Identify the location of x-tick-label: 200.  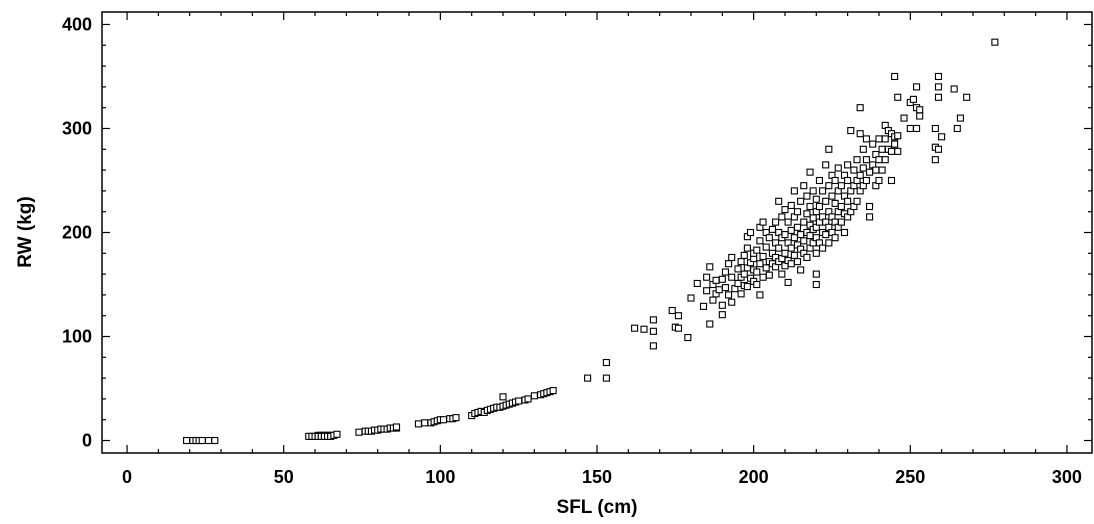
(754, 477).